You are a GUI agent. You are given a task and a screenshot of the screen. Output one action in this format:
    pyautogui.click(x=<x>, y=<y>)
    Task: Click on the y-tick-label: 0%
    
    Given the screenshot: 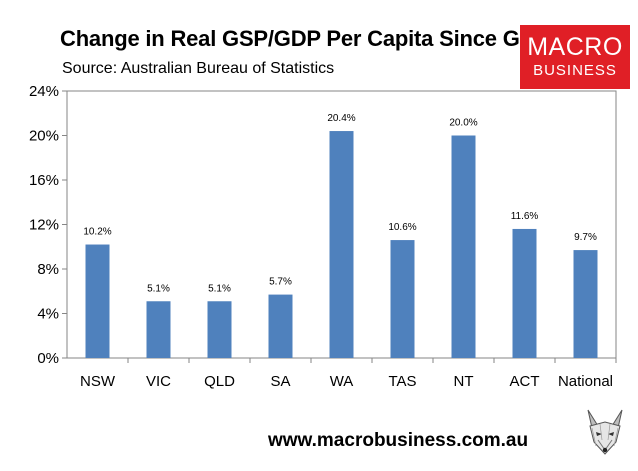 What is the action you would take?
    pyautogui.click(x=48, y=358)
    